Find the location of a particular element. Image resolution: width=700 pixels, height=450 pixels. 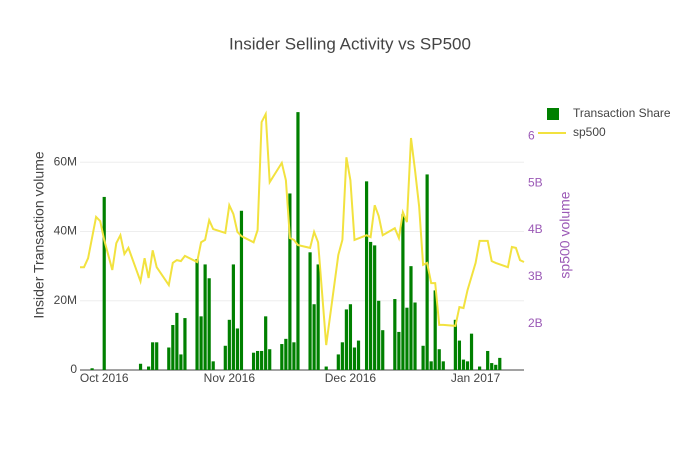

chart-title: Insider Selling Activity vs SP500 is located at coordinates (350, 43).